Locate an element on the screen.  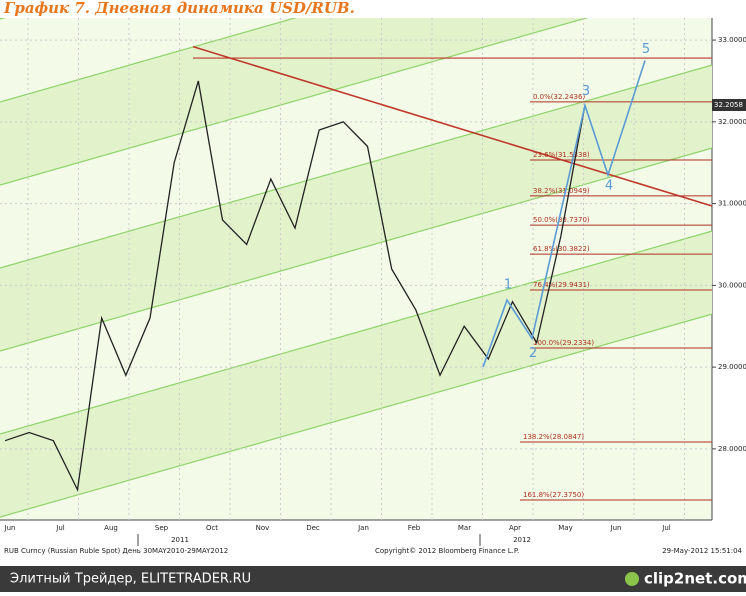
wave-path is located at coordinates (564, 214).